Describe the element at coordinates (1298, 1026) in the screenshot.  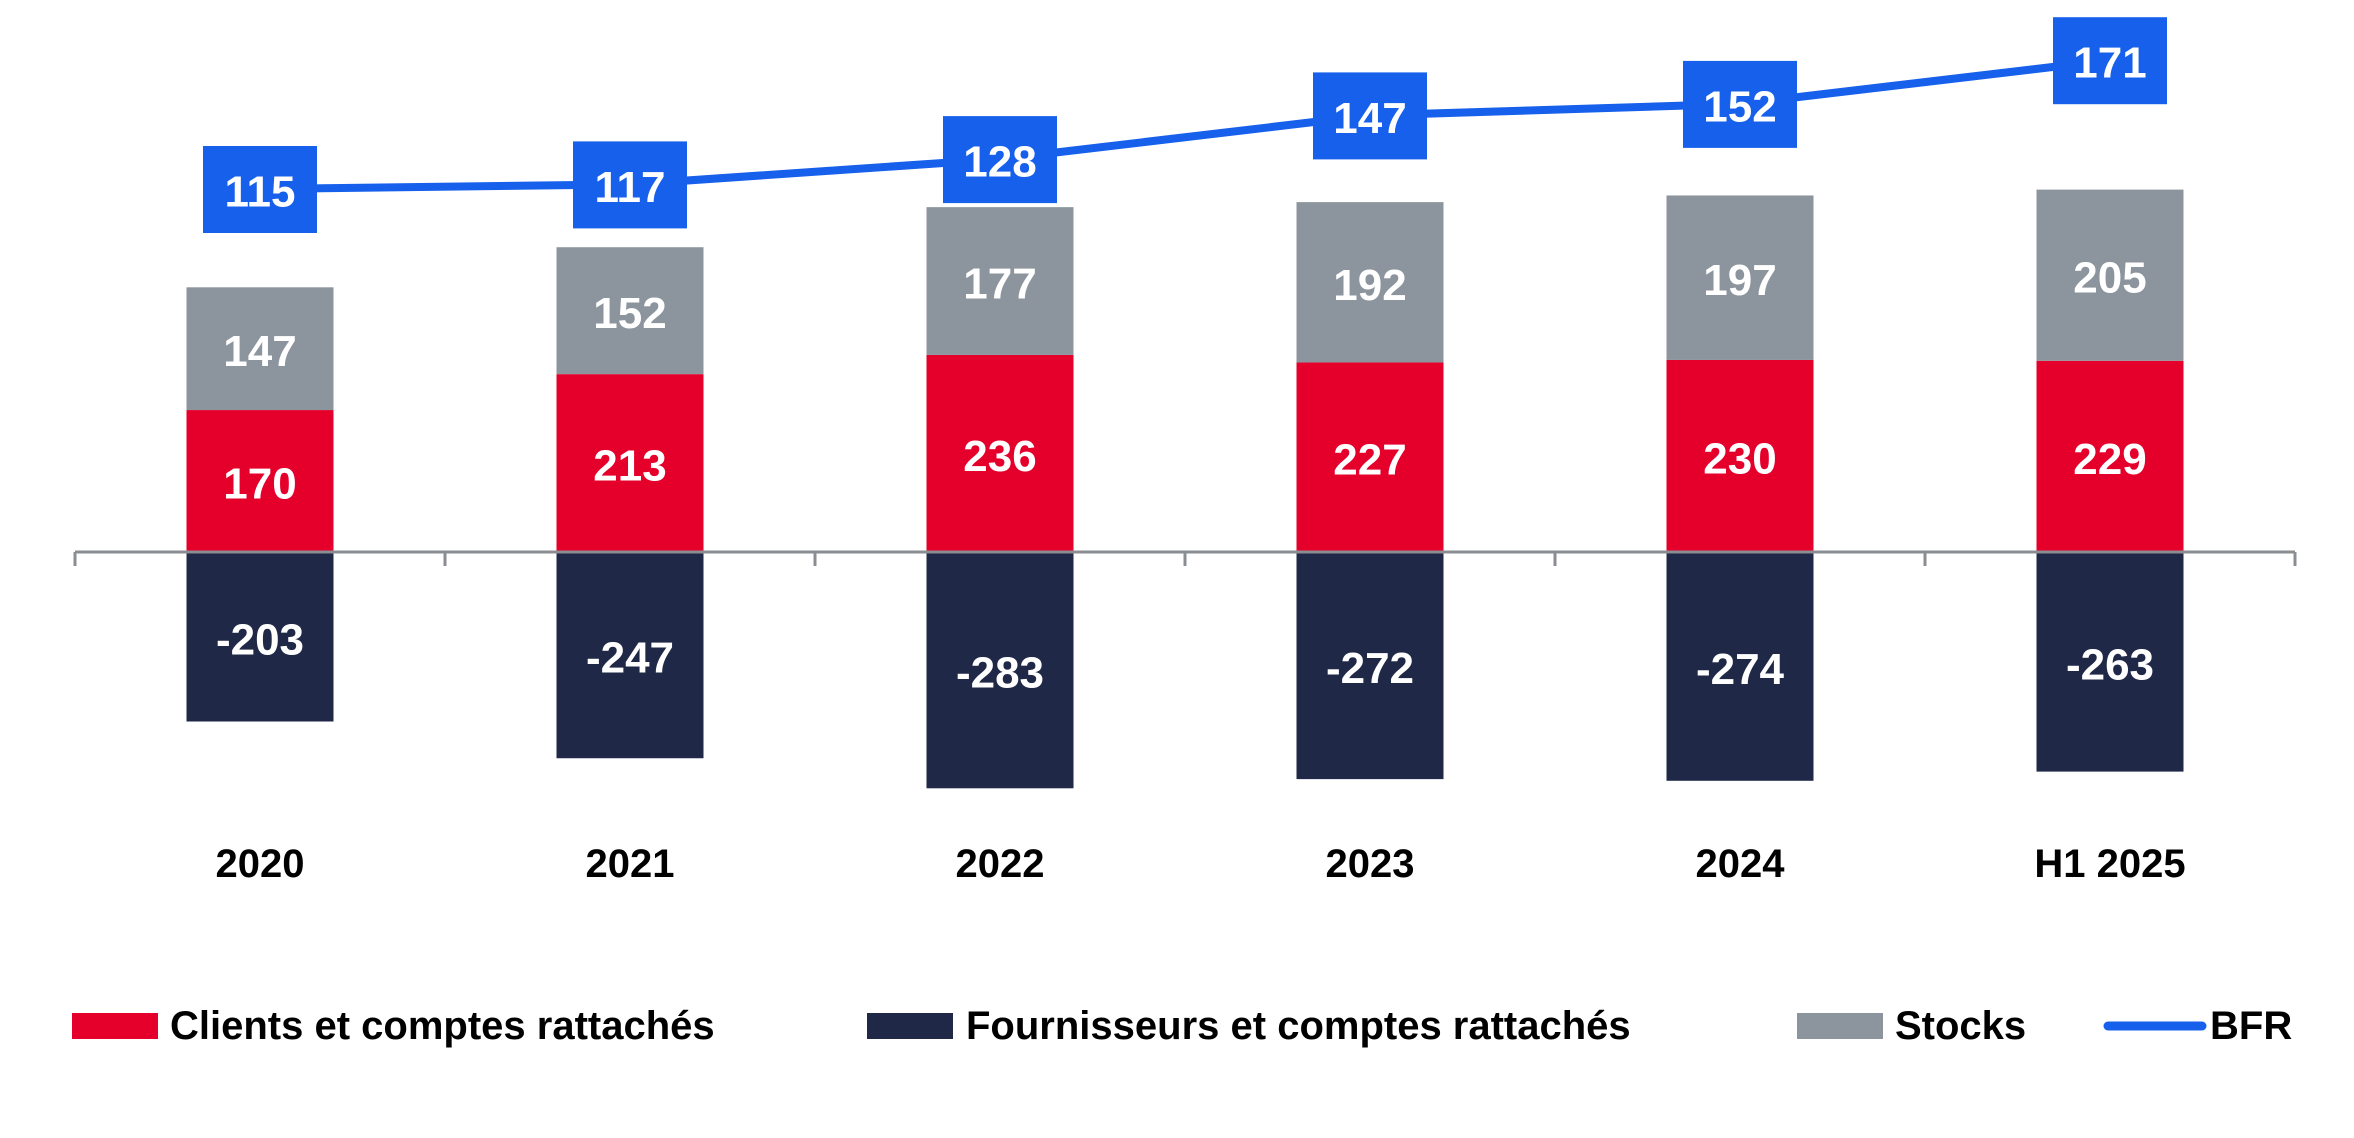
I see `legend-label: Fournisseurs et comptes rattachés` at that location.